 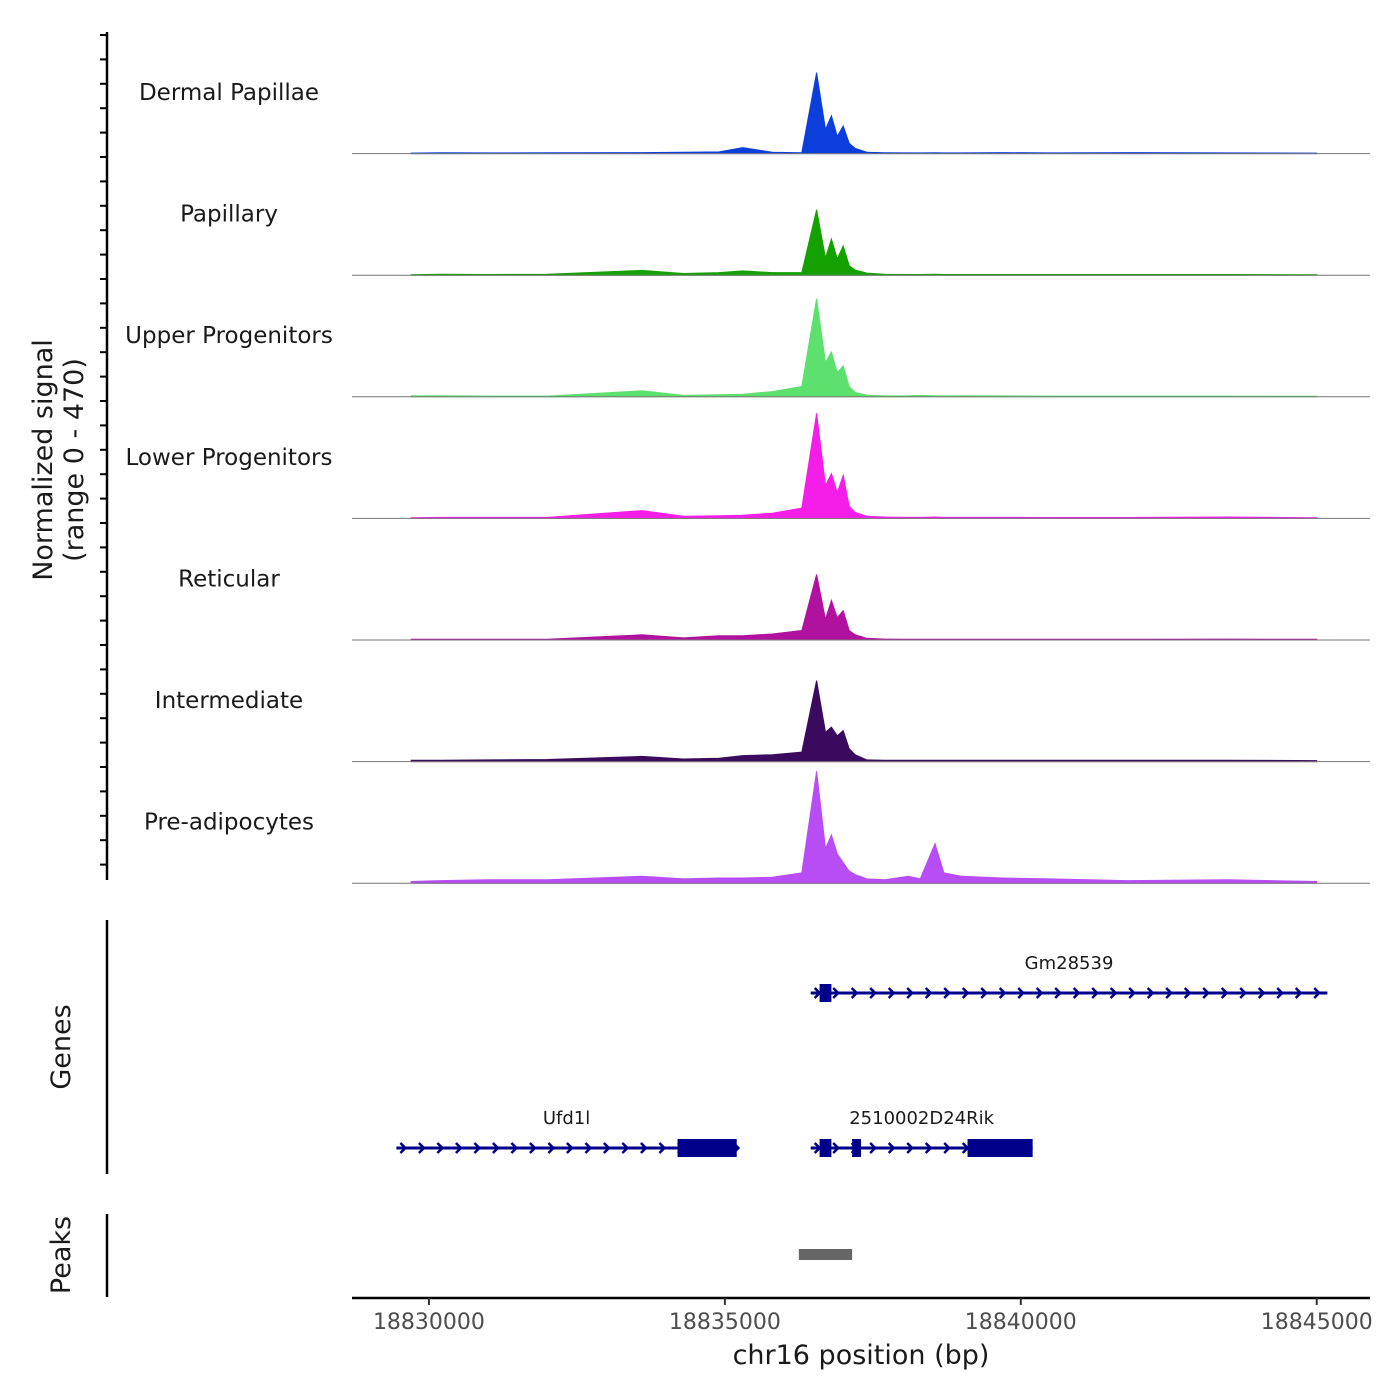 What do you see at coordinates (1317, 1322) in the screenshot?
I see `x-tick-label: 18845000` at bounding box center [1317, 1322].